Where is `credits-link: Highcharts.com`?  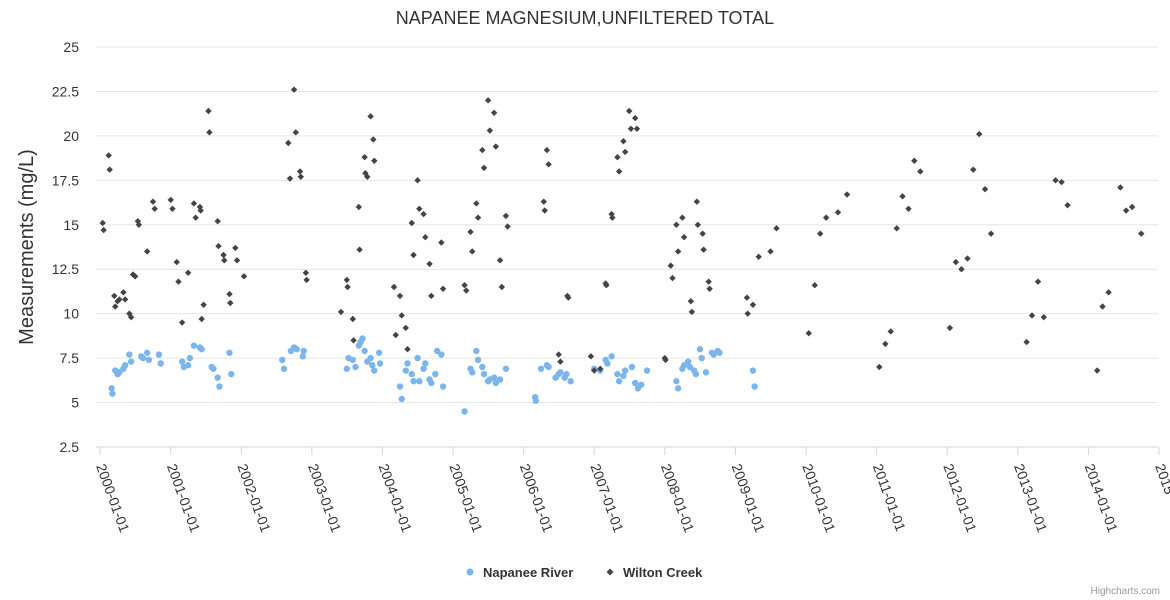 credits-link: Highcharts.com is located at coordinates (1125, 591).